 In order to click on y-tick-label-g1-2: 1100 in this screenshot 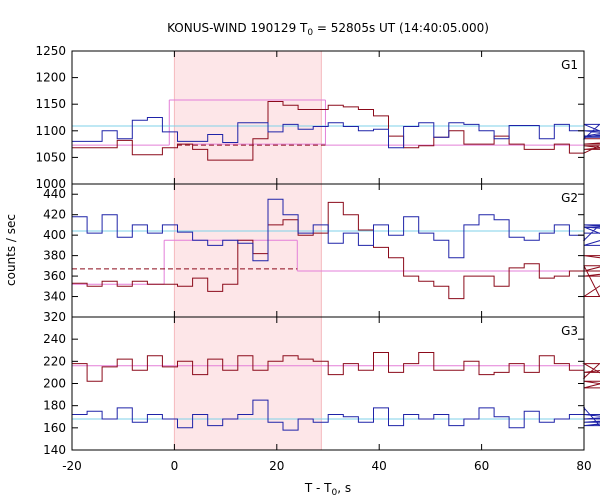, I will do `click(50, 131)`.